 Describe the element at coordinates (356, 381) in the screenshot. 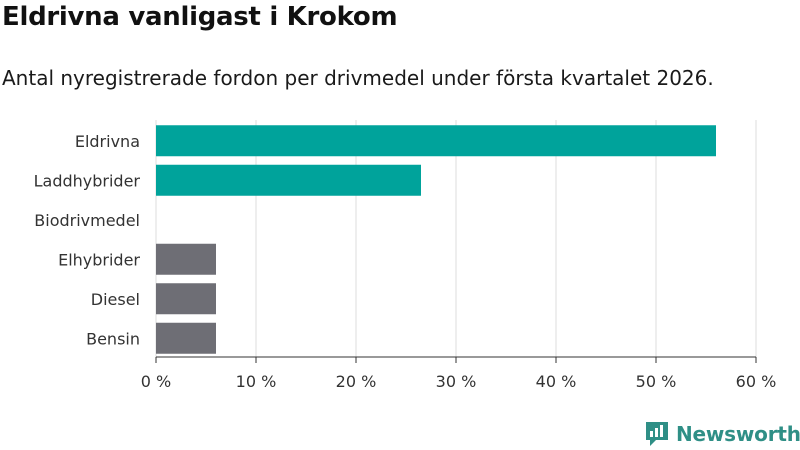

I see `x-tick-label: 20 %` at that location.